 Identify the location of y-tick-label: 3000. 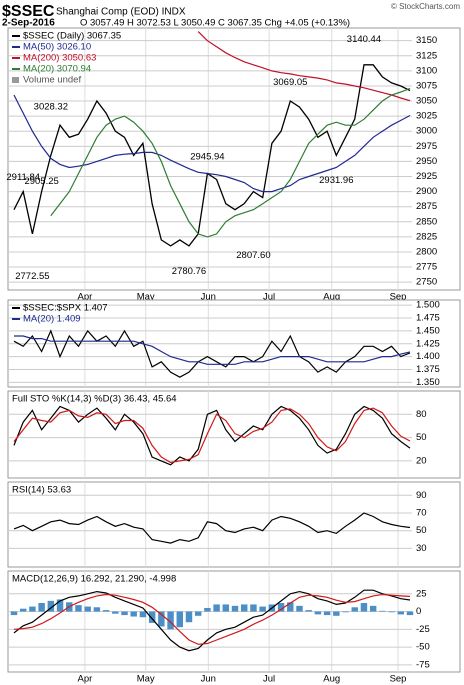
(426, 131).